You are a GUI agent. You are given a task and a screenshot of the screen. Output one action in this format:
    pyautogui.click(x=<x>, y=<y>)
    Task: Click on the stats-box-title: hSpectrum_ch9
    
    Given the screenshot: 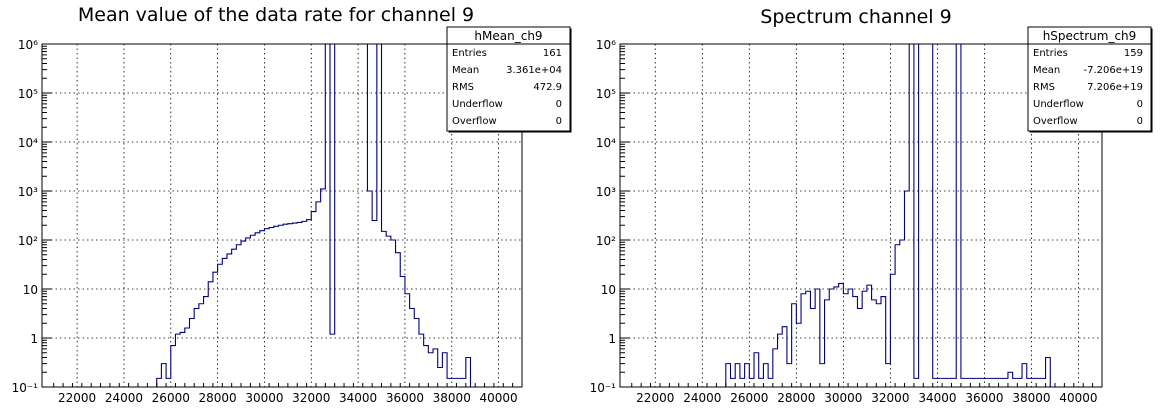 What is the action you would take?
    pyautogui.click(x=1090, y=36)
    